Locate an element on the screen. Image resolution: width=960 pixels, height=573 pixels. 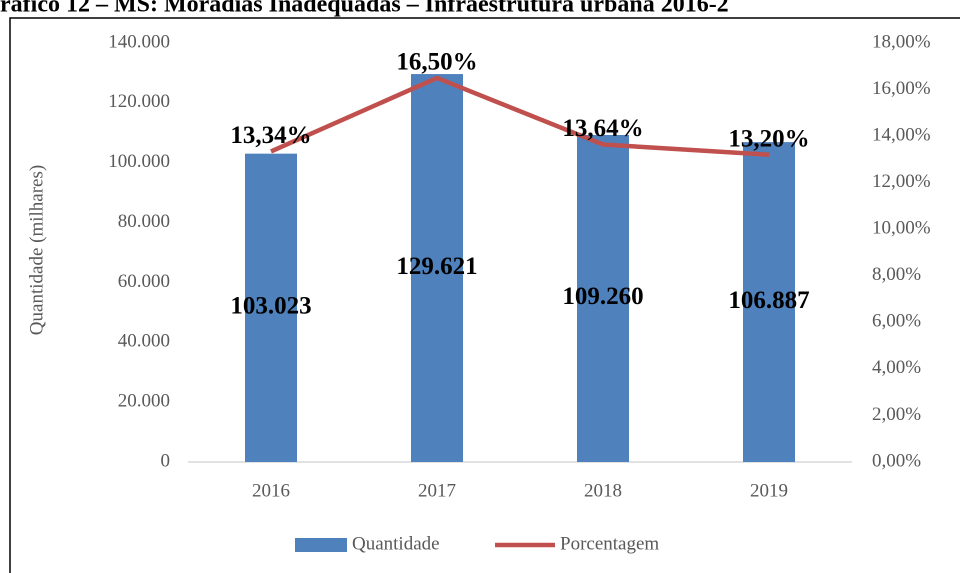
data-label: 16,50% is located at coordinates (436, 62).